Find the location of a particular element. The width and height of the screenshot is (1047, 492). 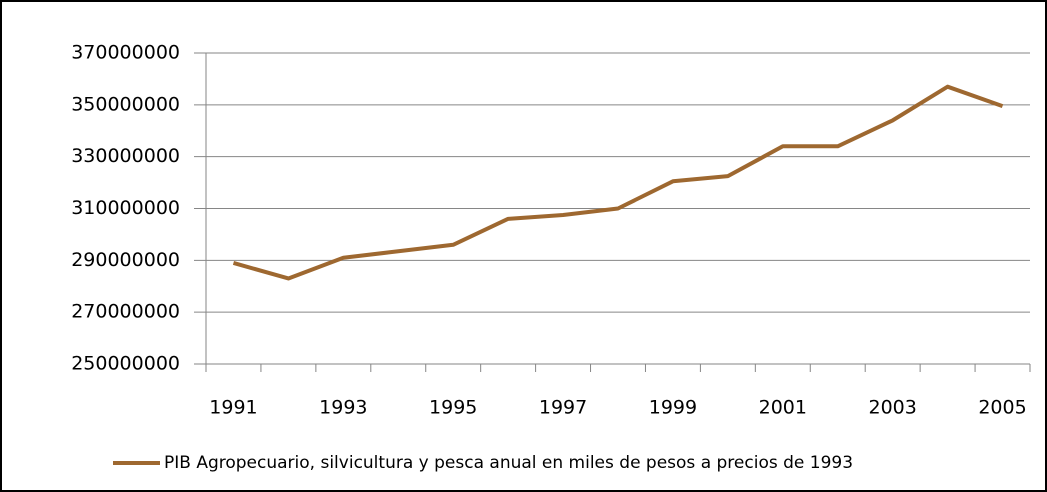

y-tick-label: 370000000 is located at coordinates (125, 53).